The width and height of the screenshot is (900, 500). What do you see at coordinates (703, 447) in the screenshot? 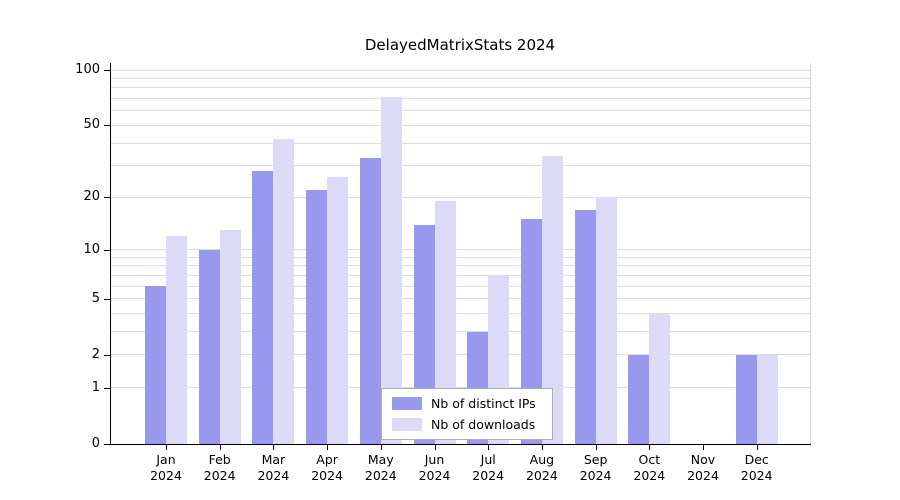
I see `x-tick-nov` at bounding box center [703, 447].